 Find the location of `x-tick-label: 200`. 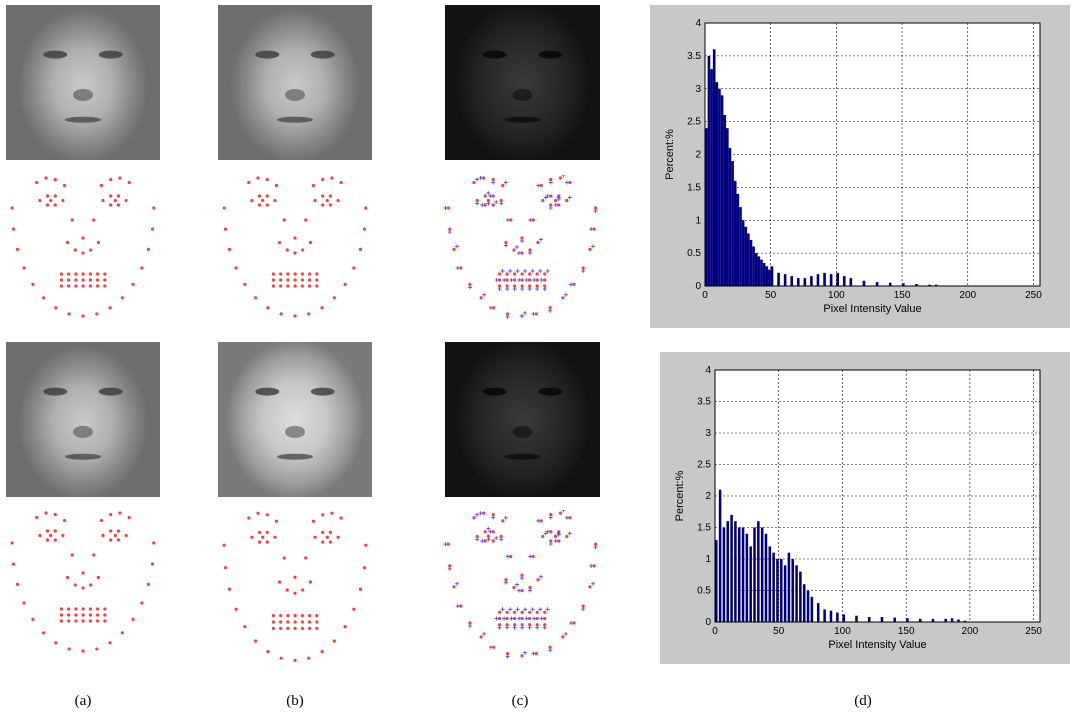

x-tick-label: 200 is located at coordinates (970, 631).